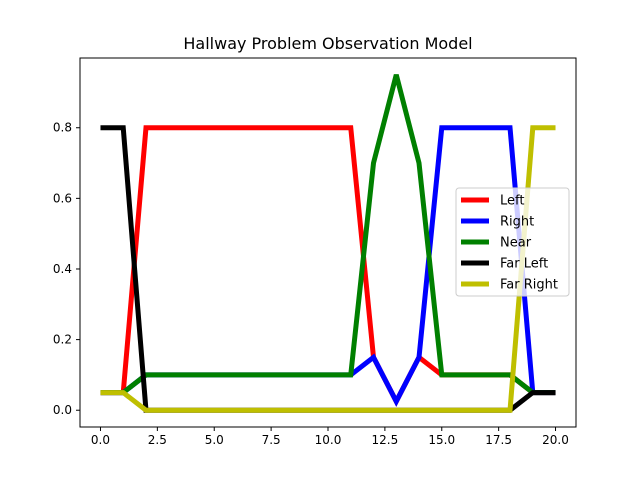  I want to click on legend-label-right: Right, so click(517, 222).